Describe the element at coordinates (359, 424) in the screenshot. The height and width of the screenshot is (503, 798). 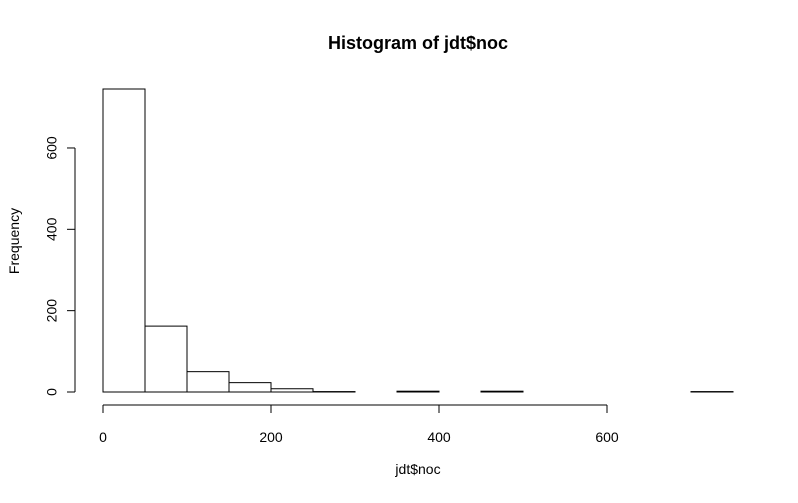
I see `x-axis: 0 200 400 600` at that location.